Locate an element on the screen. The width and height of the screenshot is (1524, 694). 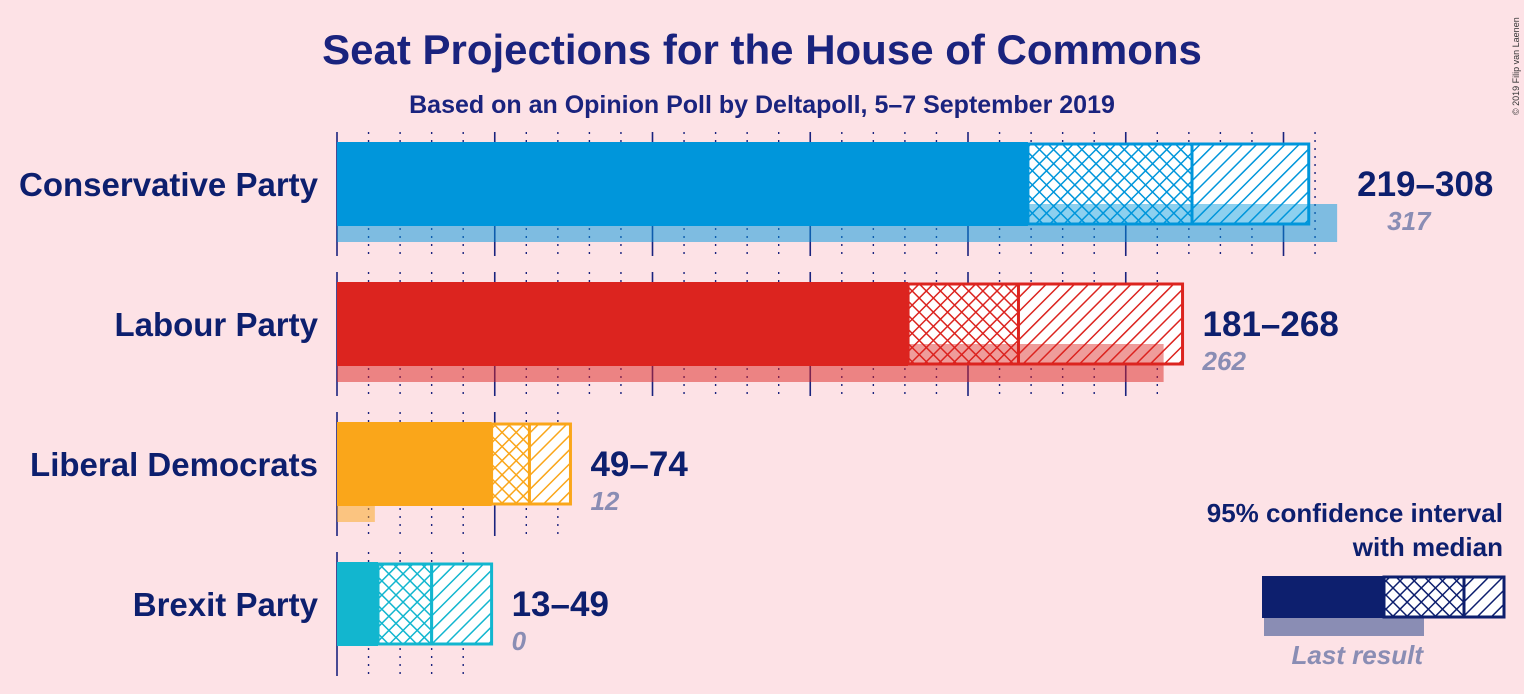
party-label: Brexit Party is located at coordinates (226, 604).